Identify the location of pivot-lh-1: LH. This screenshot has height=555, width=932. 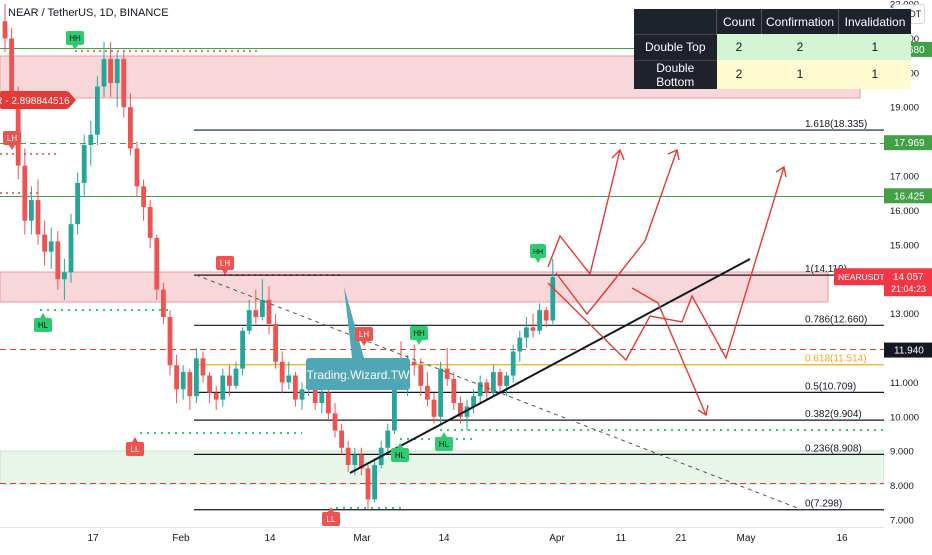
(12, 140).